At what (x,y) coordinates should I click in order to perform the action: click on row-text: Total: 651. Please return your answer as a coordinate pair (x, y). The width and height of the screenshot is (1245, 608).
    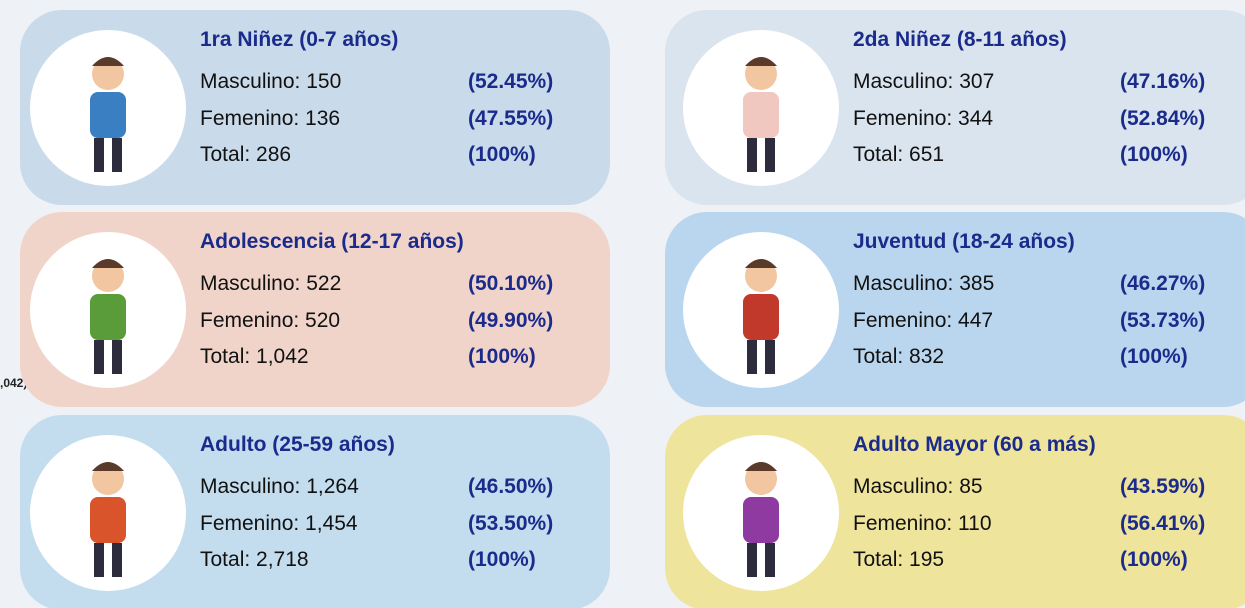
    Looking at the image, I should click on (899, 154).